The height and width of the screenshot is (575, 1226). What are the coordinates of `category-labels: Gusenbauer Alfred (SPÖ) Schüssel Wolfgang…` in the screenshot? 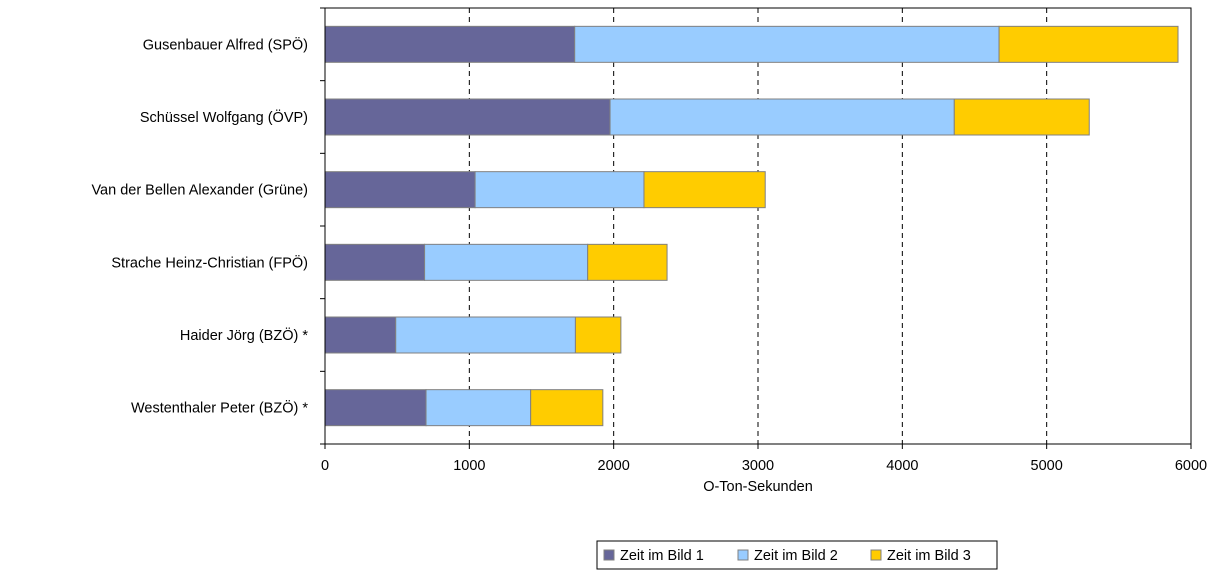 It's located at (208, 226).